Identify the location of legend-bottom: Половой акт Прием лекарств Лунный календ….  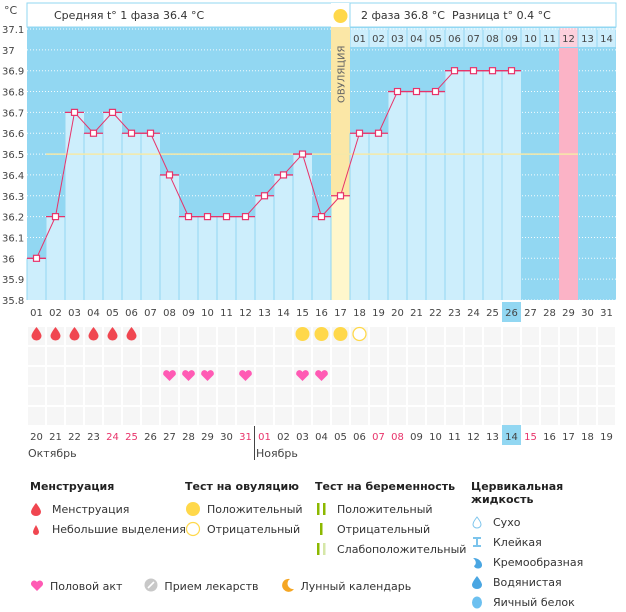
(231, 586).